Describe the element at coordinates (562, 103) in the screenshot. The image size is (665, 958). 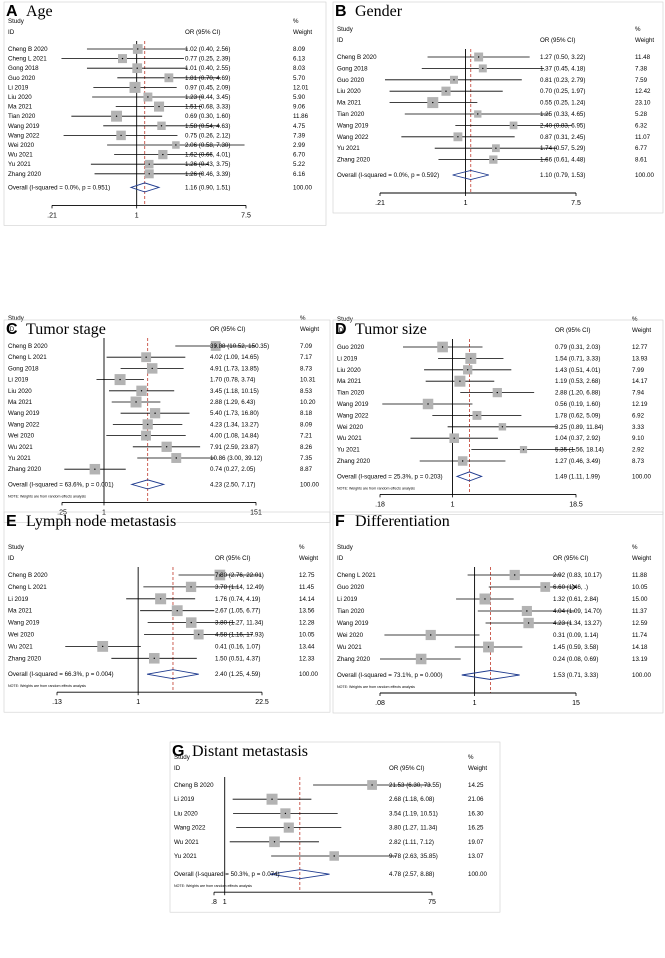
I see `or-ci-value: 0.55 (0.25, 1.24)` at that location.